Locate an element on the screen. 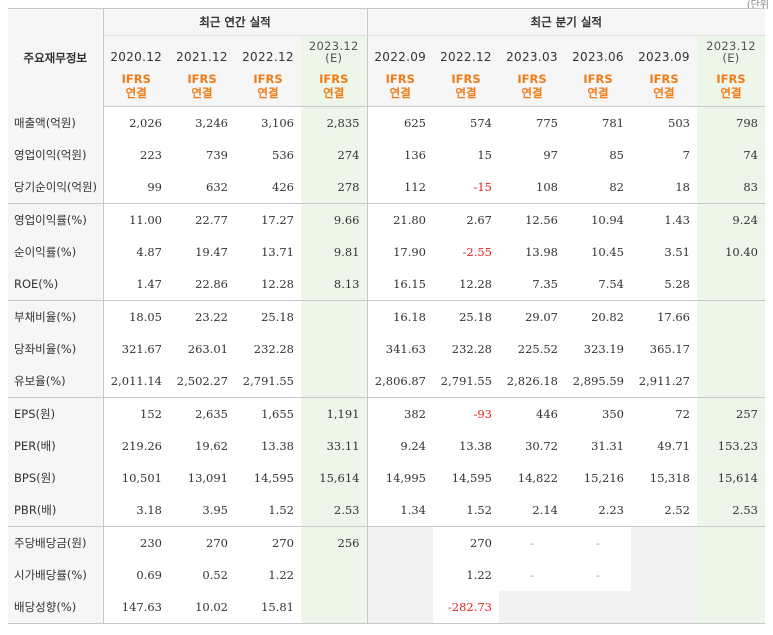 This screenshot has width=773, height=635. table-cell: 14,995 is located at coordinates (399, 478).